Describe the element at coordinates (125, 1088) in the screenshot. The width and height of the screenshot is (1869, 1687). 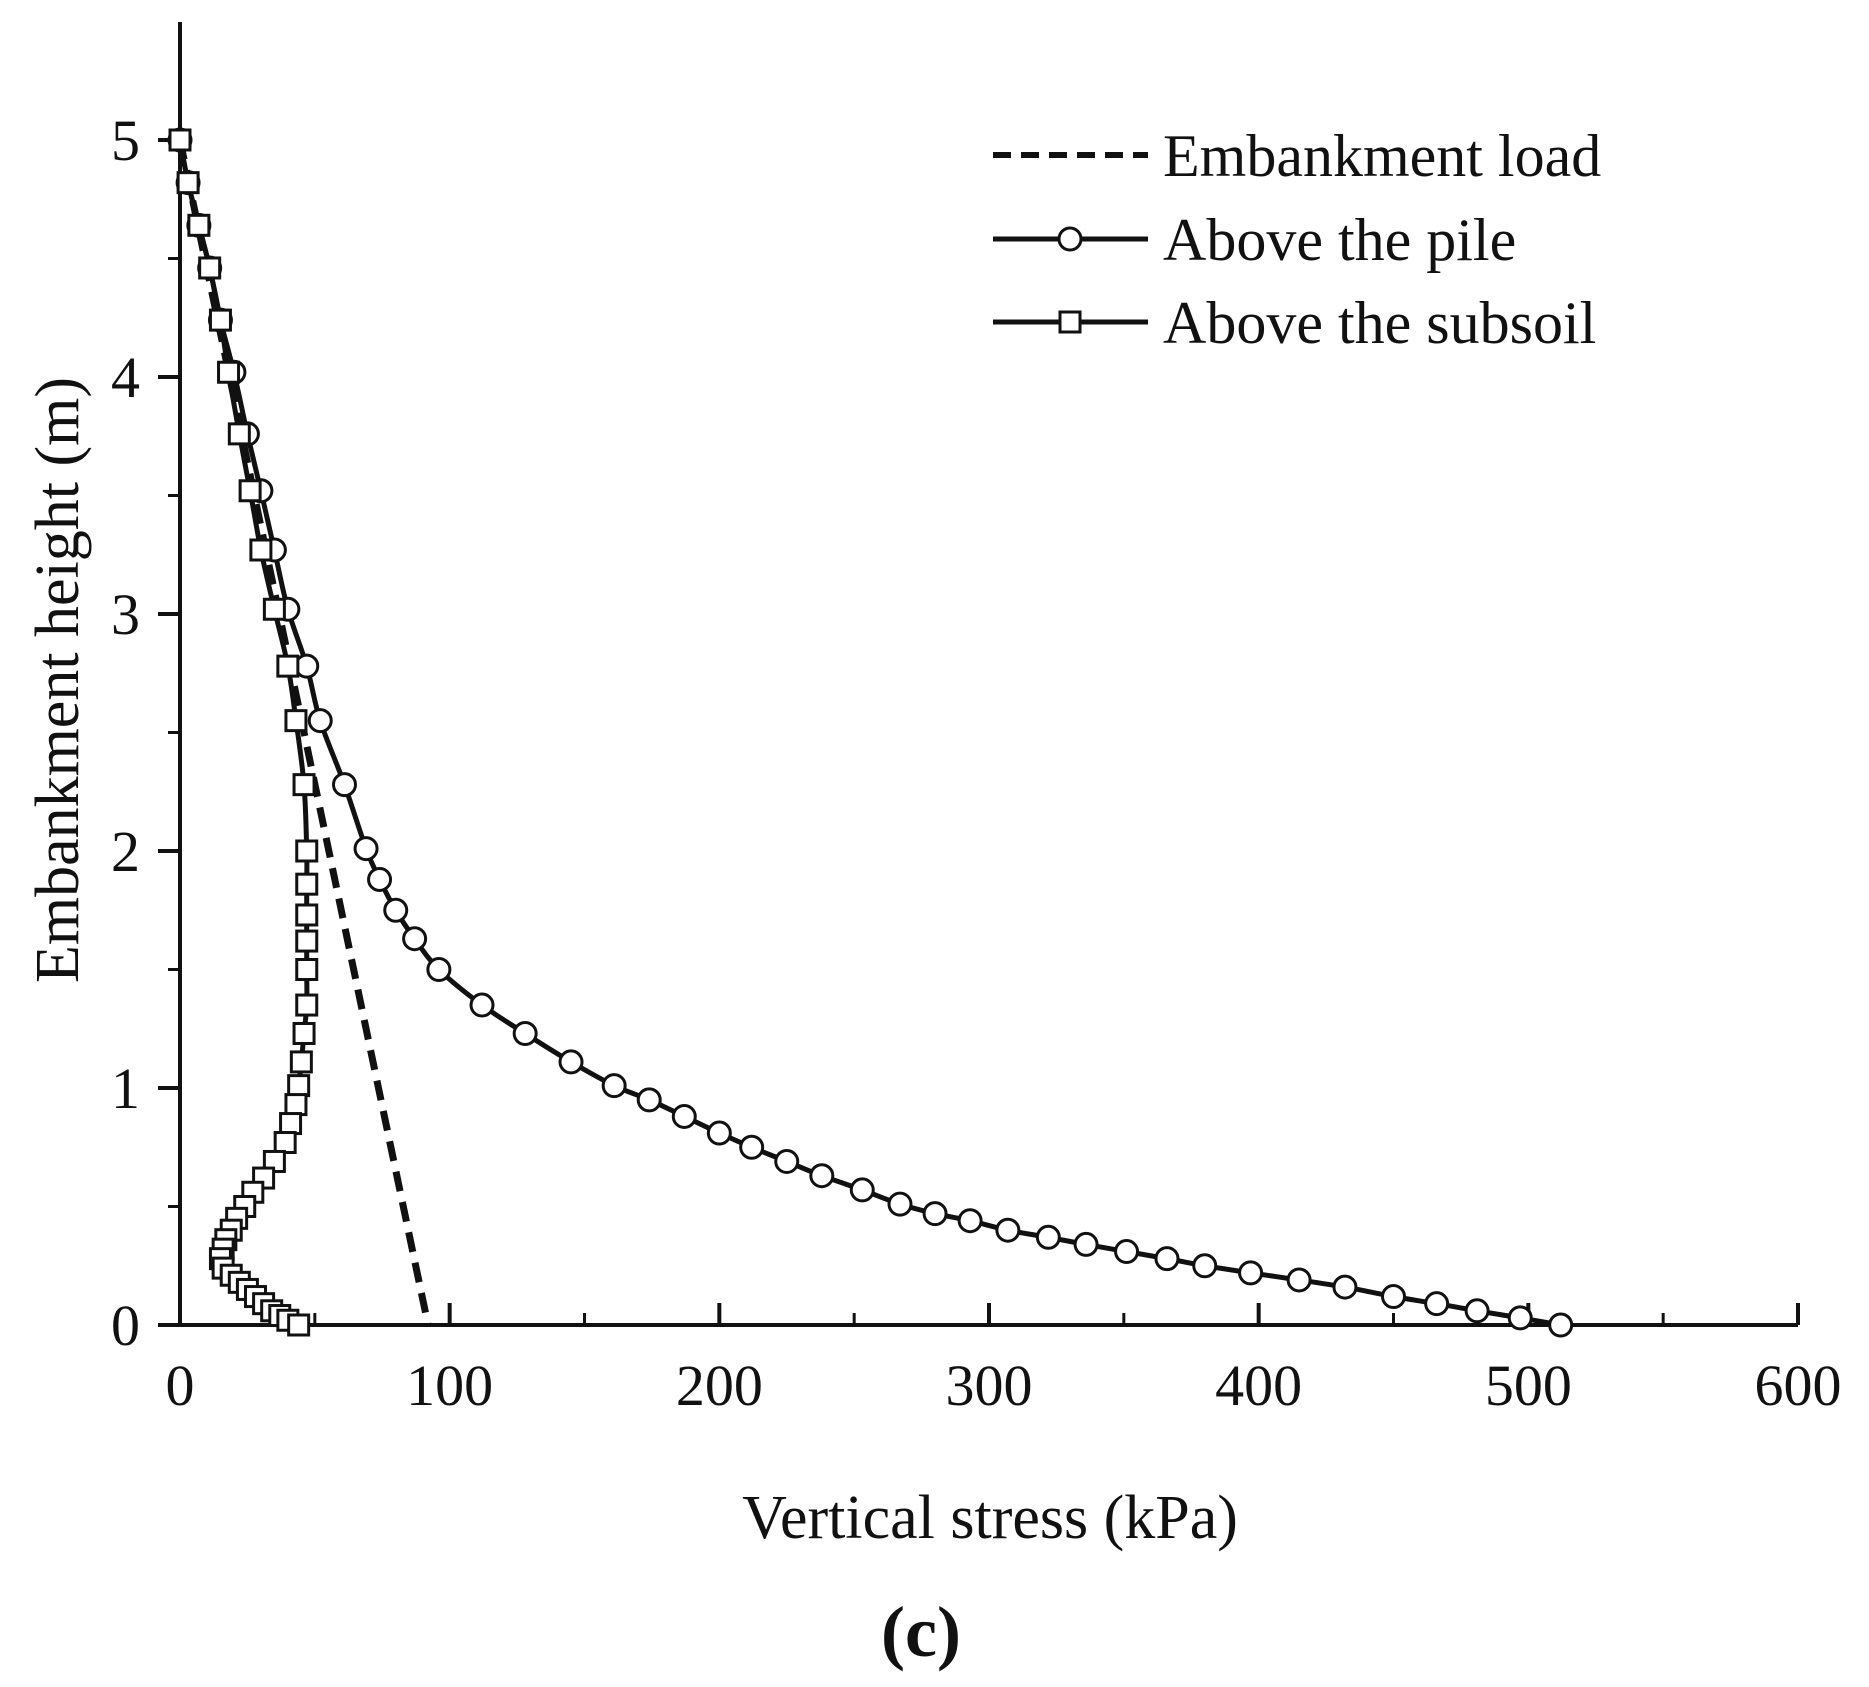
I see `y-tick-label: 1` at that location.